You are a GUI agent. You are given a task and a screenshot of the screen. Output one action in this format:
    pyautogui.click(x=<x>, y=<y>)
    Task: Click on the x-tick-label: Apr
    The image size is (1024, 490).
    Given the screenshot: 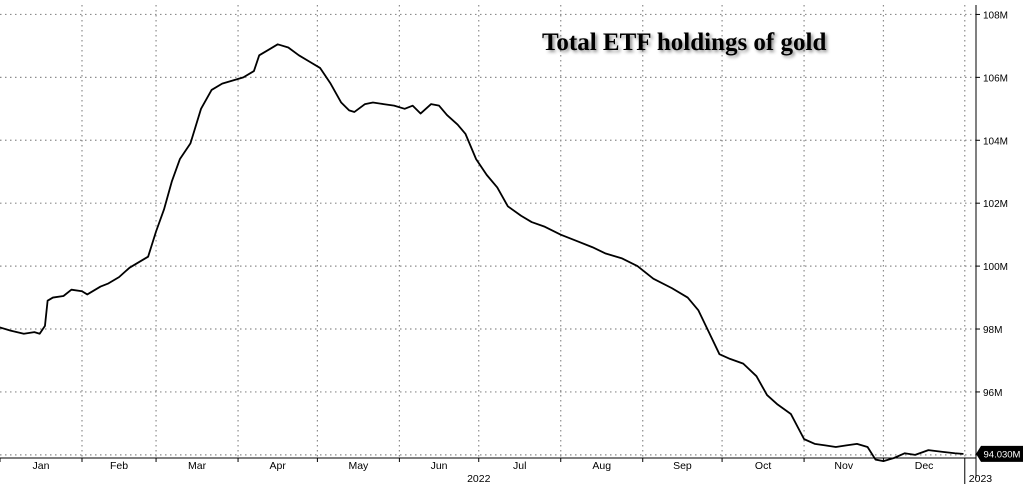 What is the action you would take?
    pyautogui.click(x=278, y=466)
    